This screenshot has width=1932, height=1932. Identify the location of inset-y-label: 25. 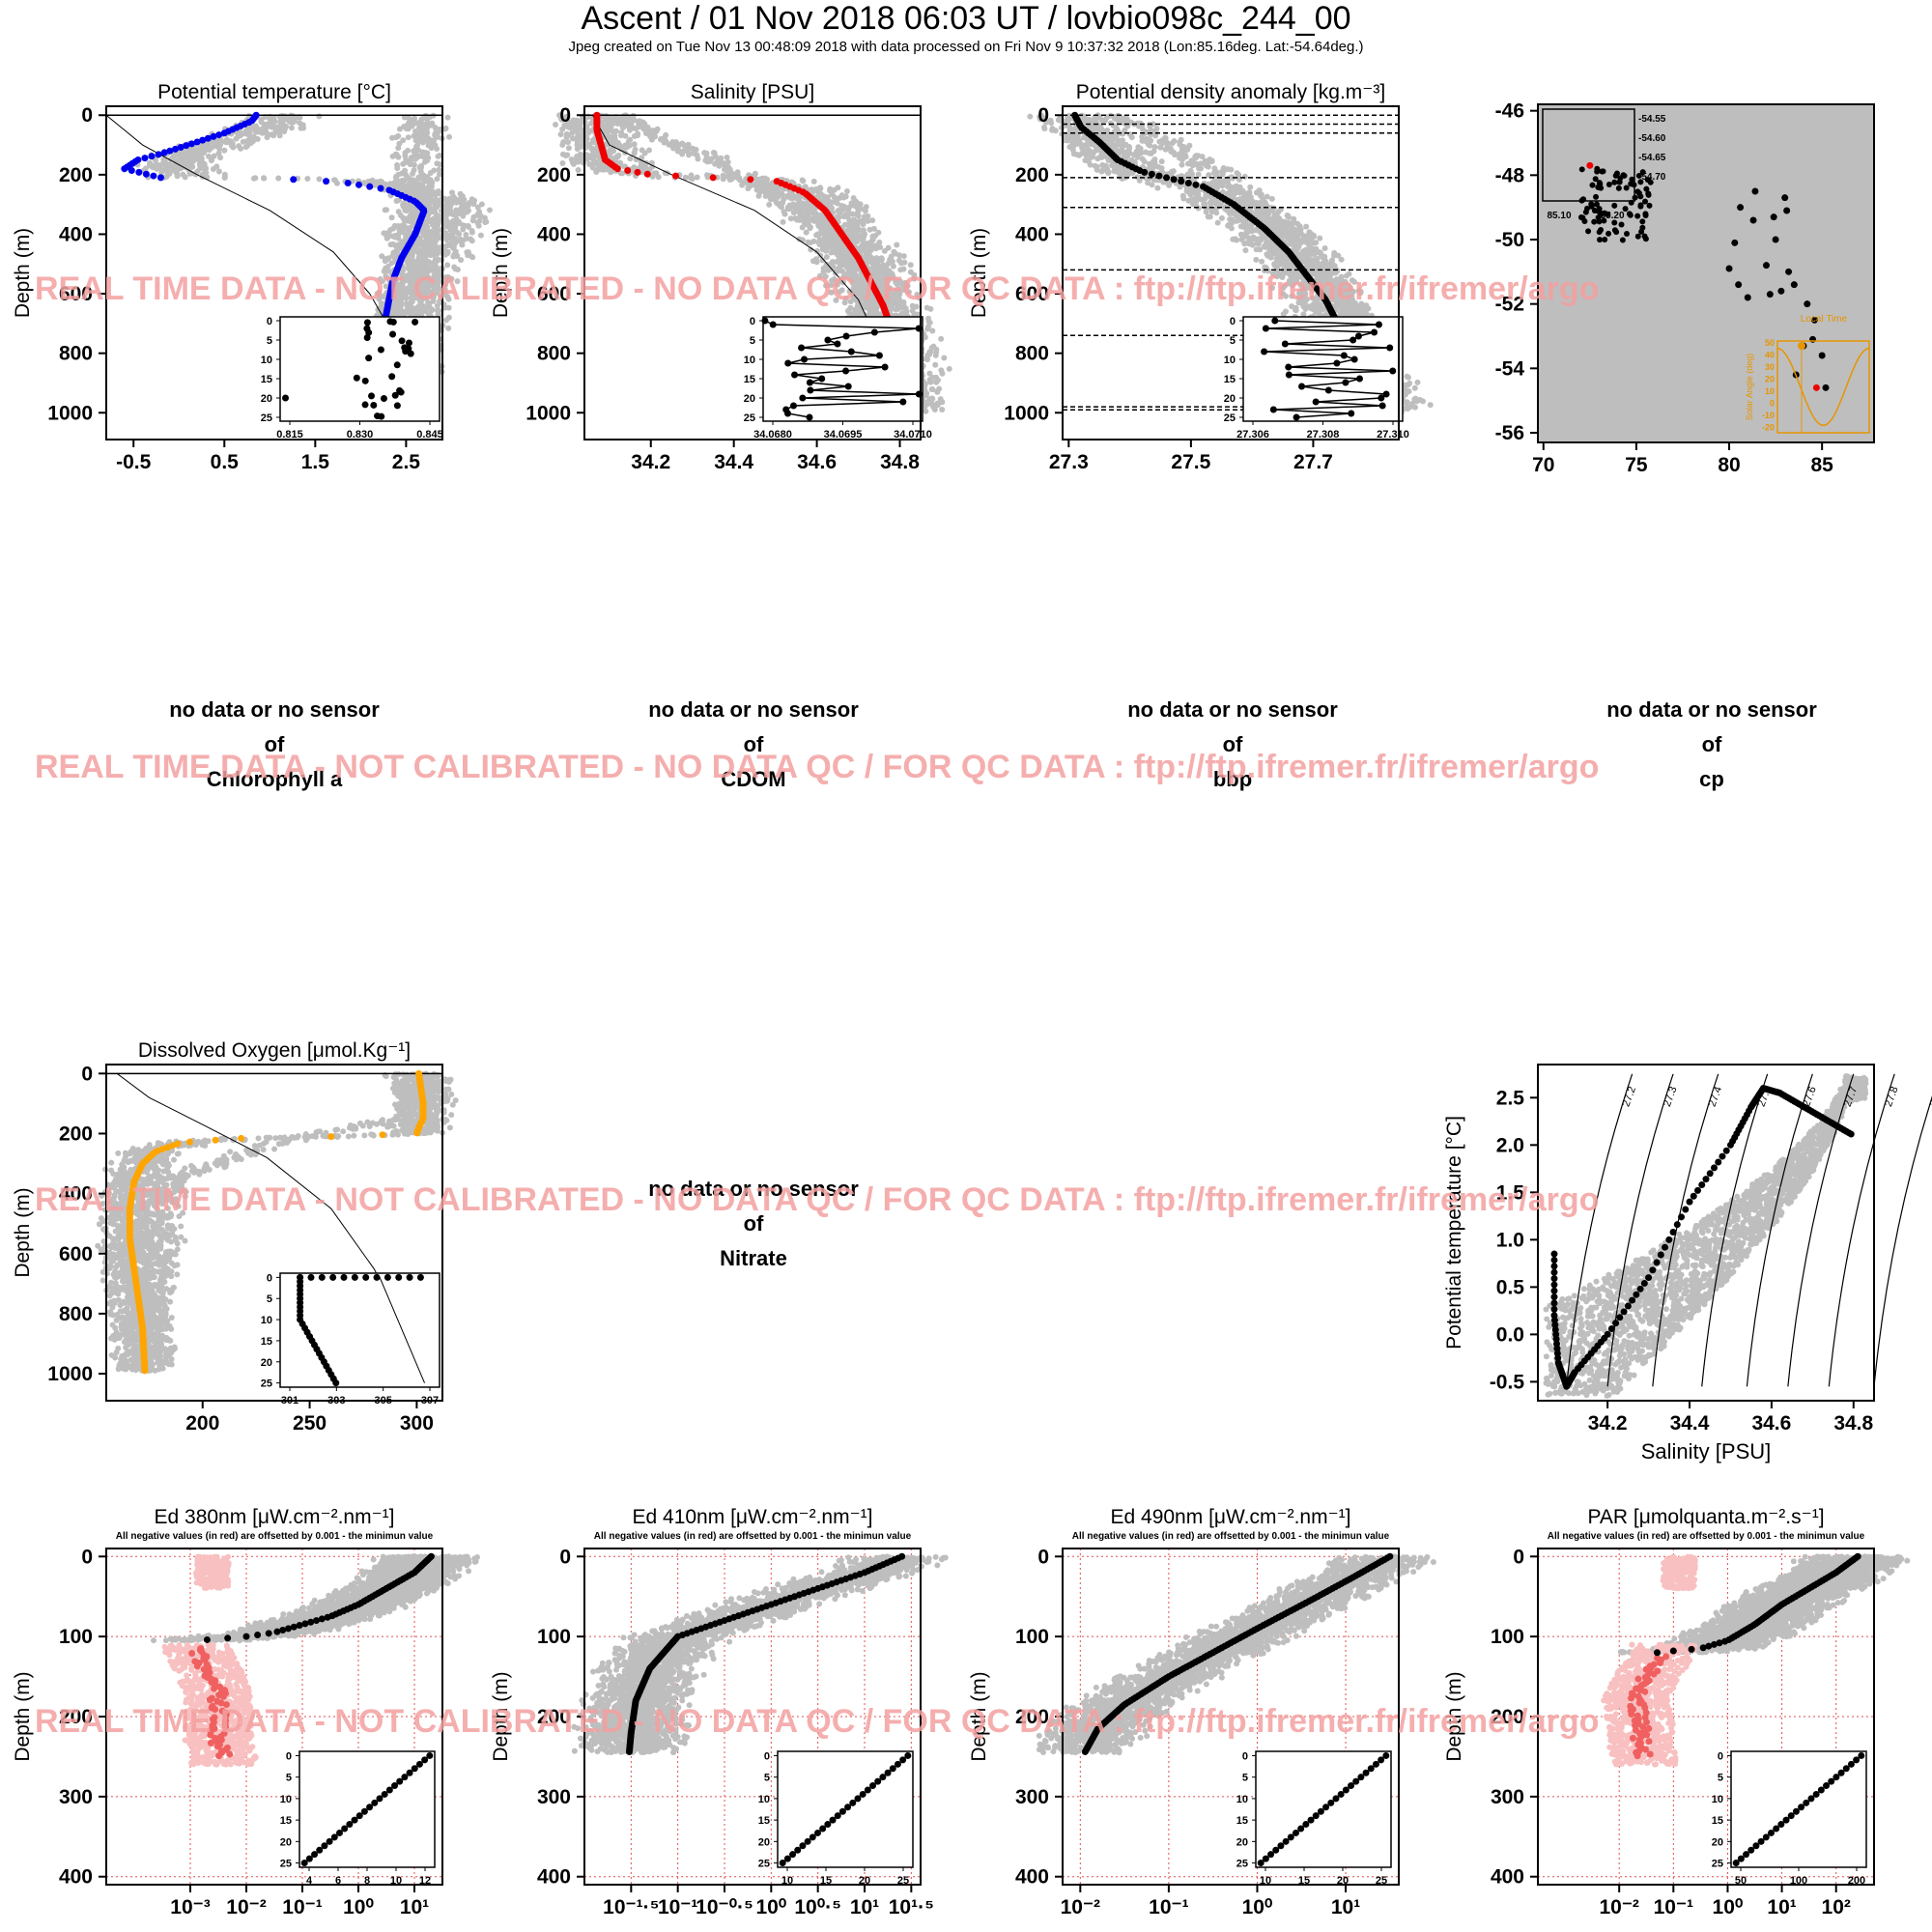
(266, 418).